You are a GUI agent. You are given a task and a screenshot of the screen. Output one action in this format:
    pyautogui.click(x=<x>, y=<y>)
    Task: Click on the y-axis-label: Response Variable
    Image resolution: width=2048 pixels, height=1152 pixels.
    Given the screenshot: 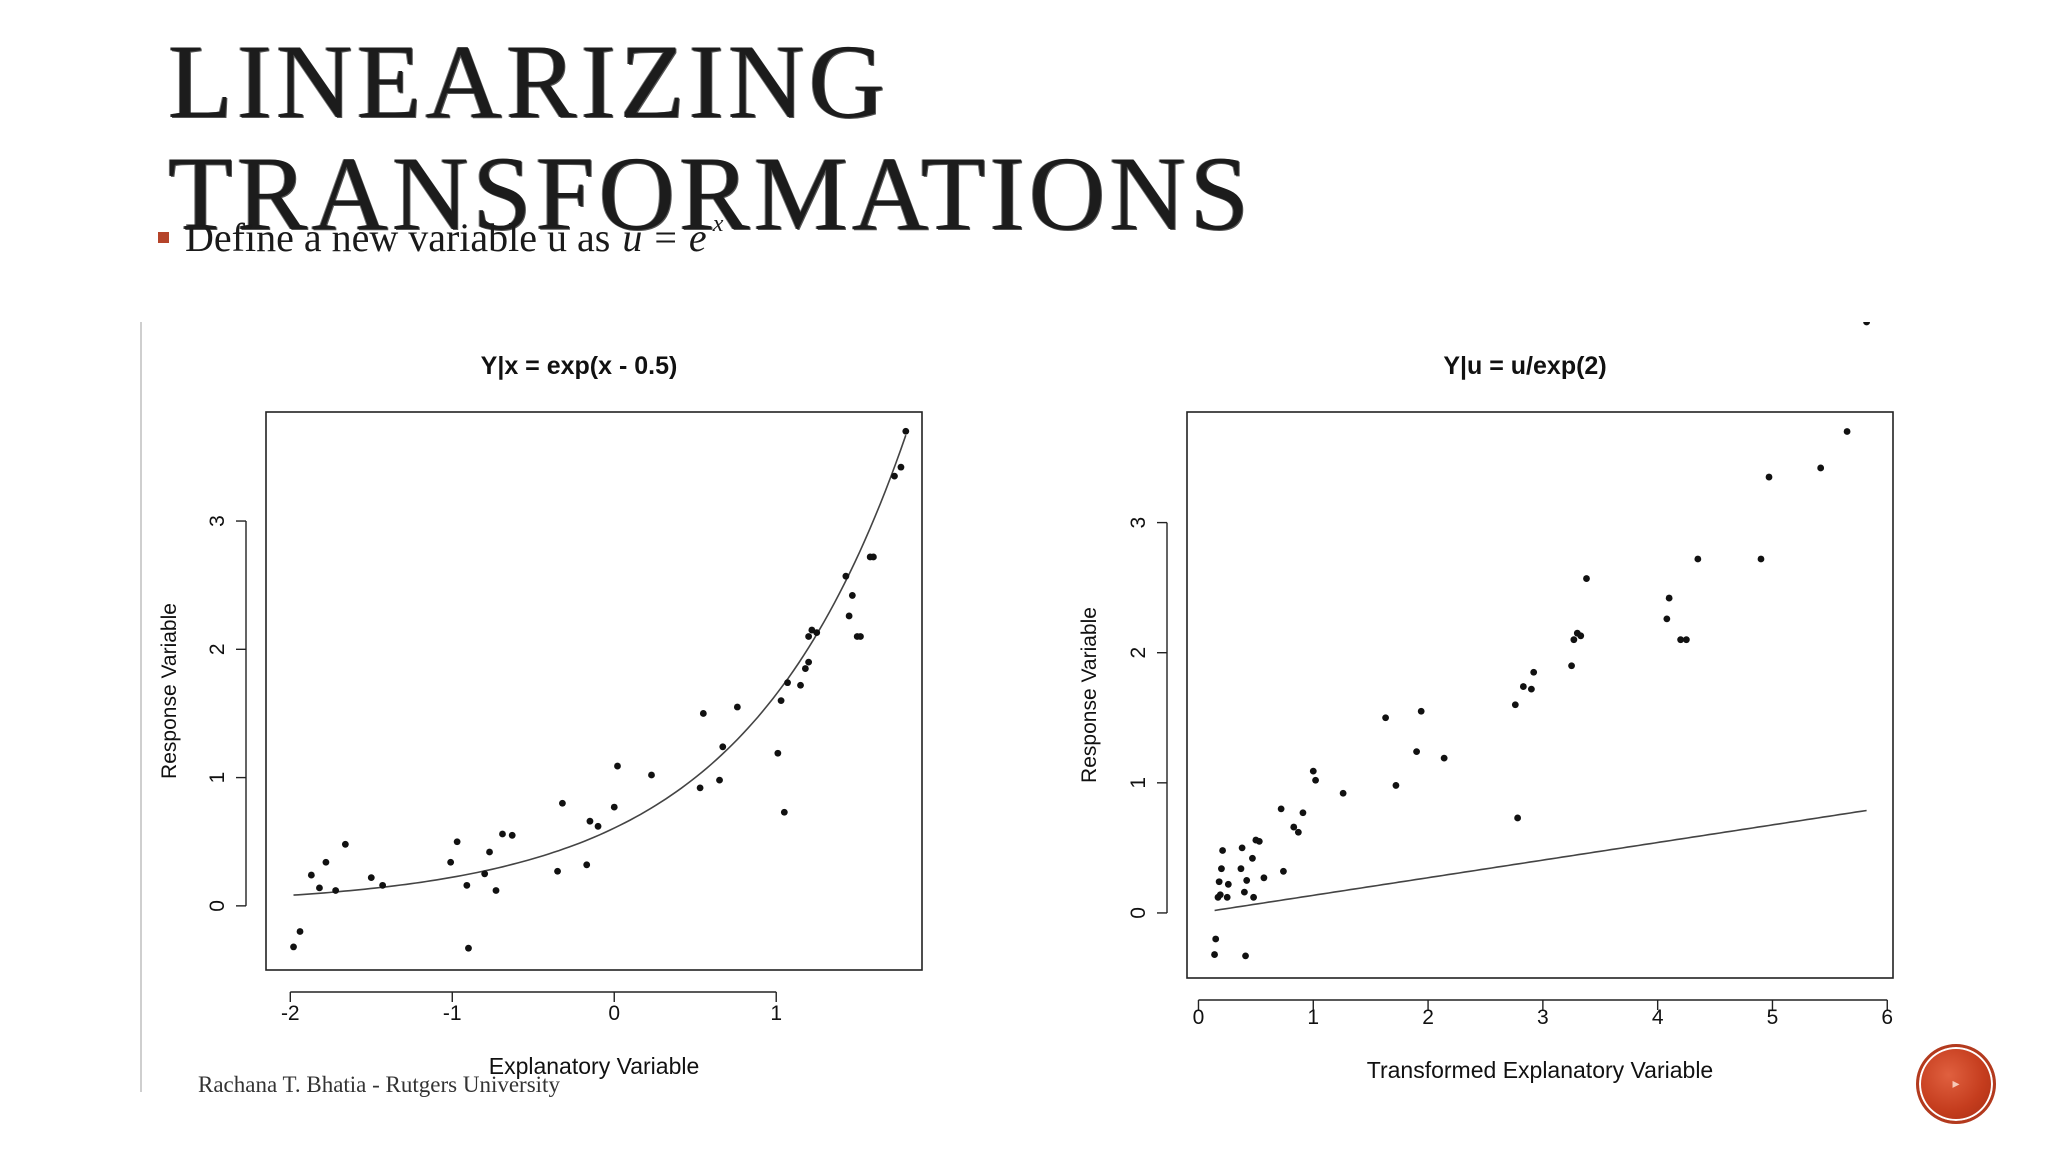 What is the action you would take?
    pyautogui.click(x=1089, y=695)
    